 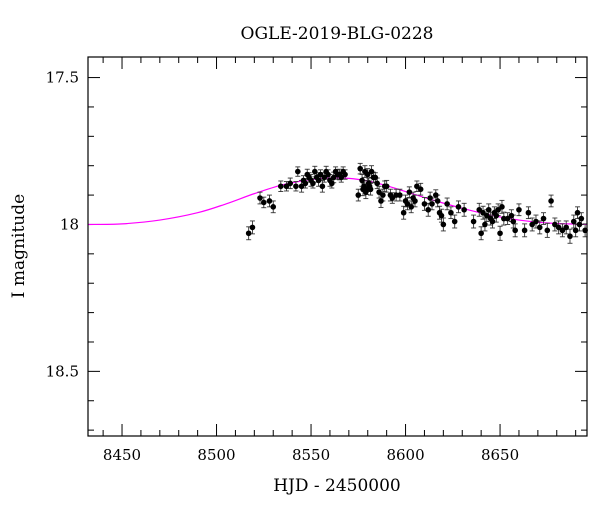 What do you see at coordinates (69, 224) in the screenshot?
I see `y-tick-label: 18` at bounding box center [69, 224].